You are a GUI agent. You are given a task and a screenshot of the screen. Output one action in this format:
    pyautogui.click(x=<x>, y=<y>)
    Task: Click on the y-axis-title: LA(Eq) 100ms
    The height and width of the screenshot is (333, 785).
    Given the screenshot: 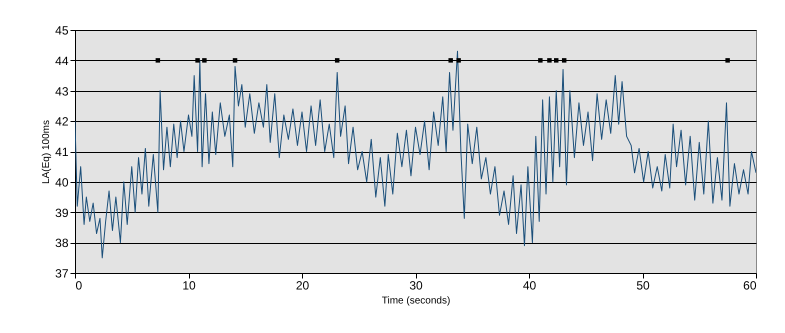 What is the action you would take?
    pyautogui.click(x=46, y=152)
    